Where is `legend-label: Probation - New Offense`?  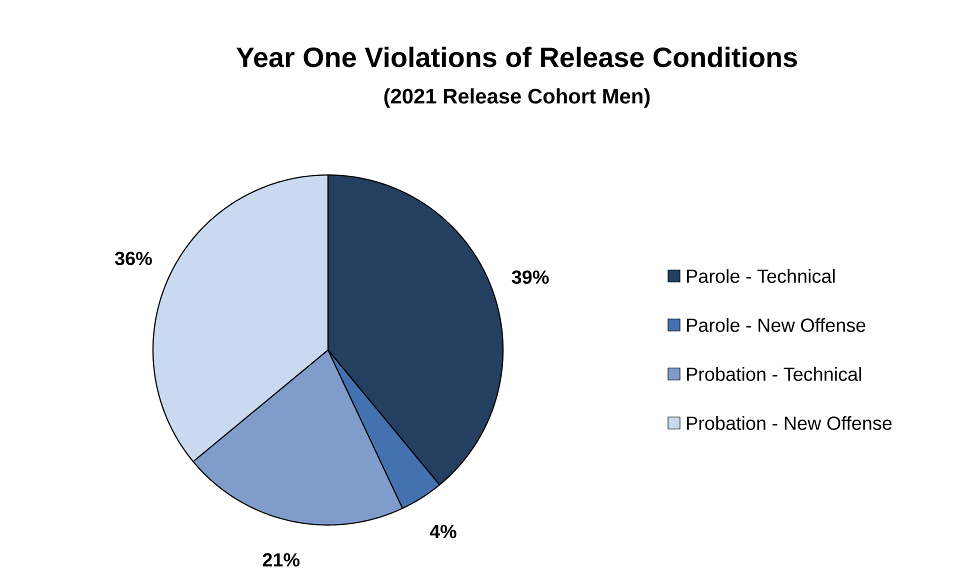
legend-label: Probation - New Offense is located at coordinates (789, 423).